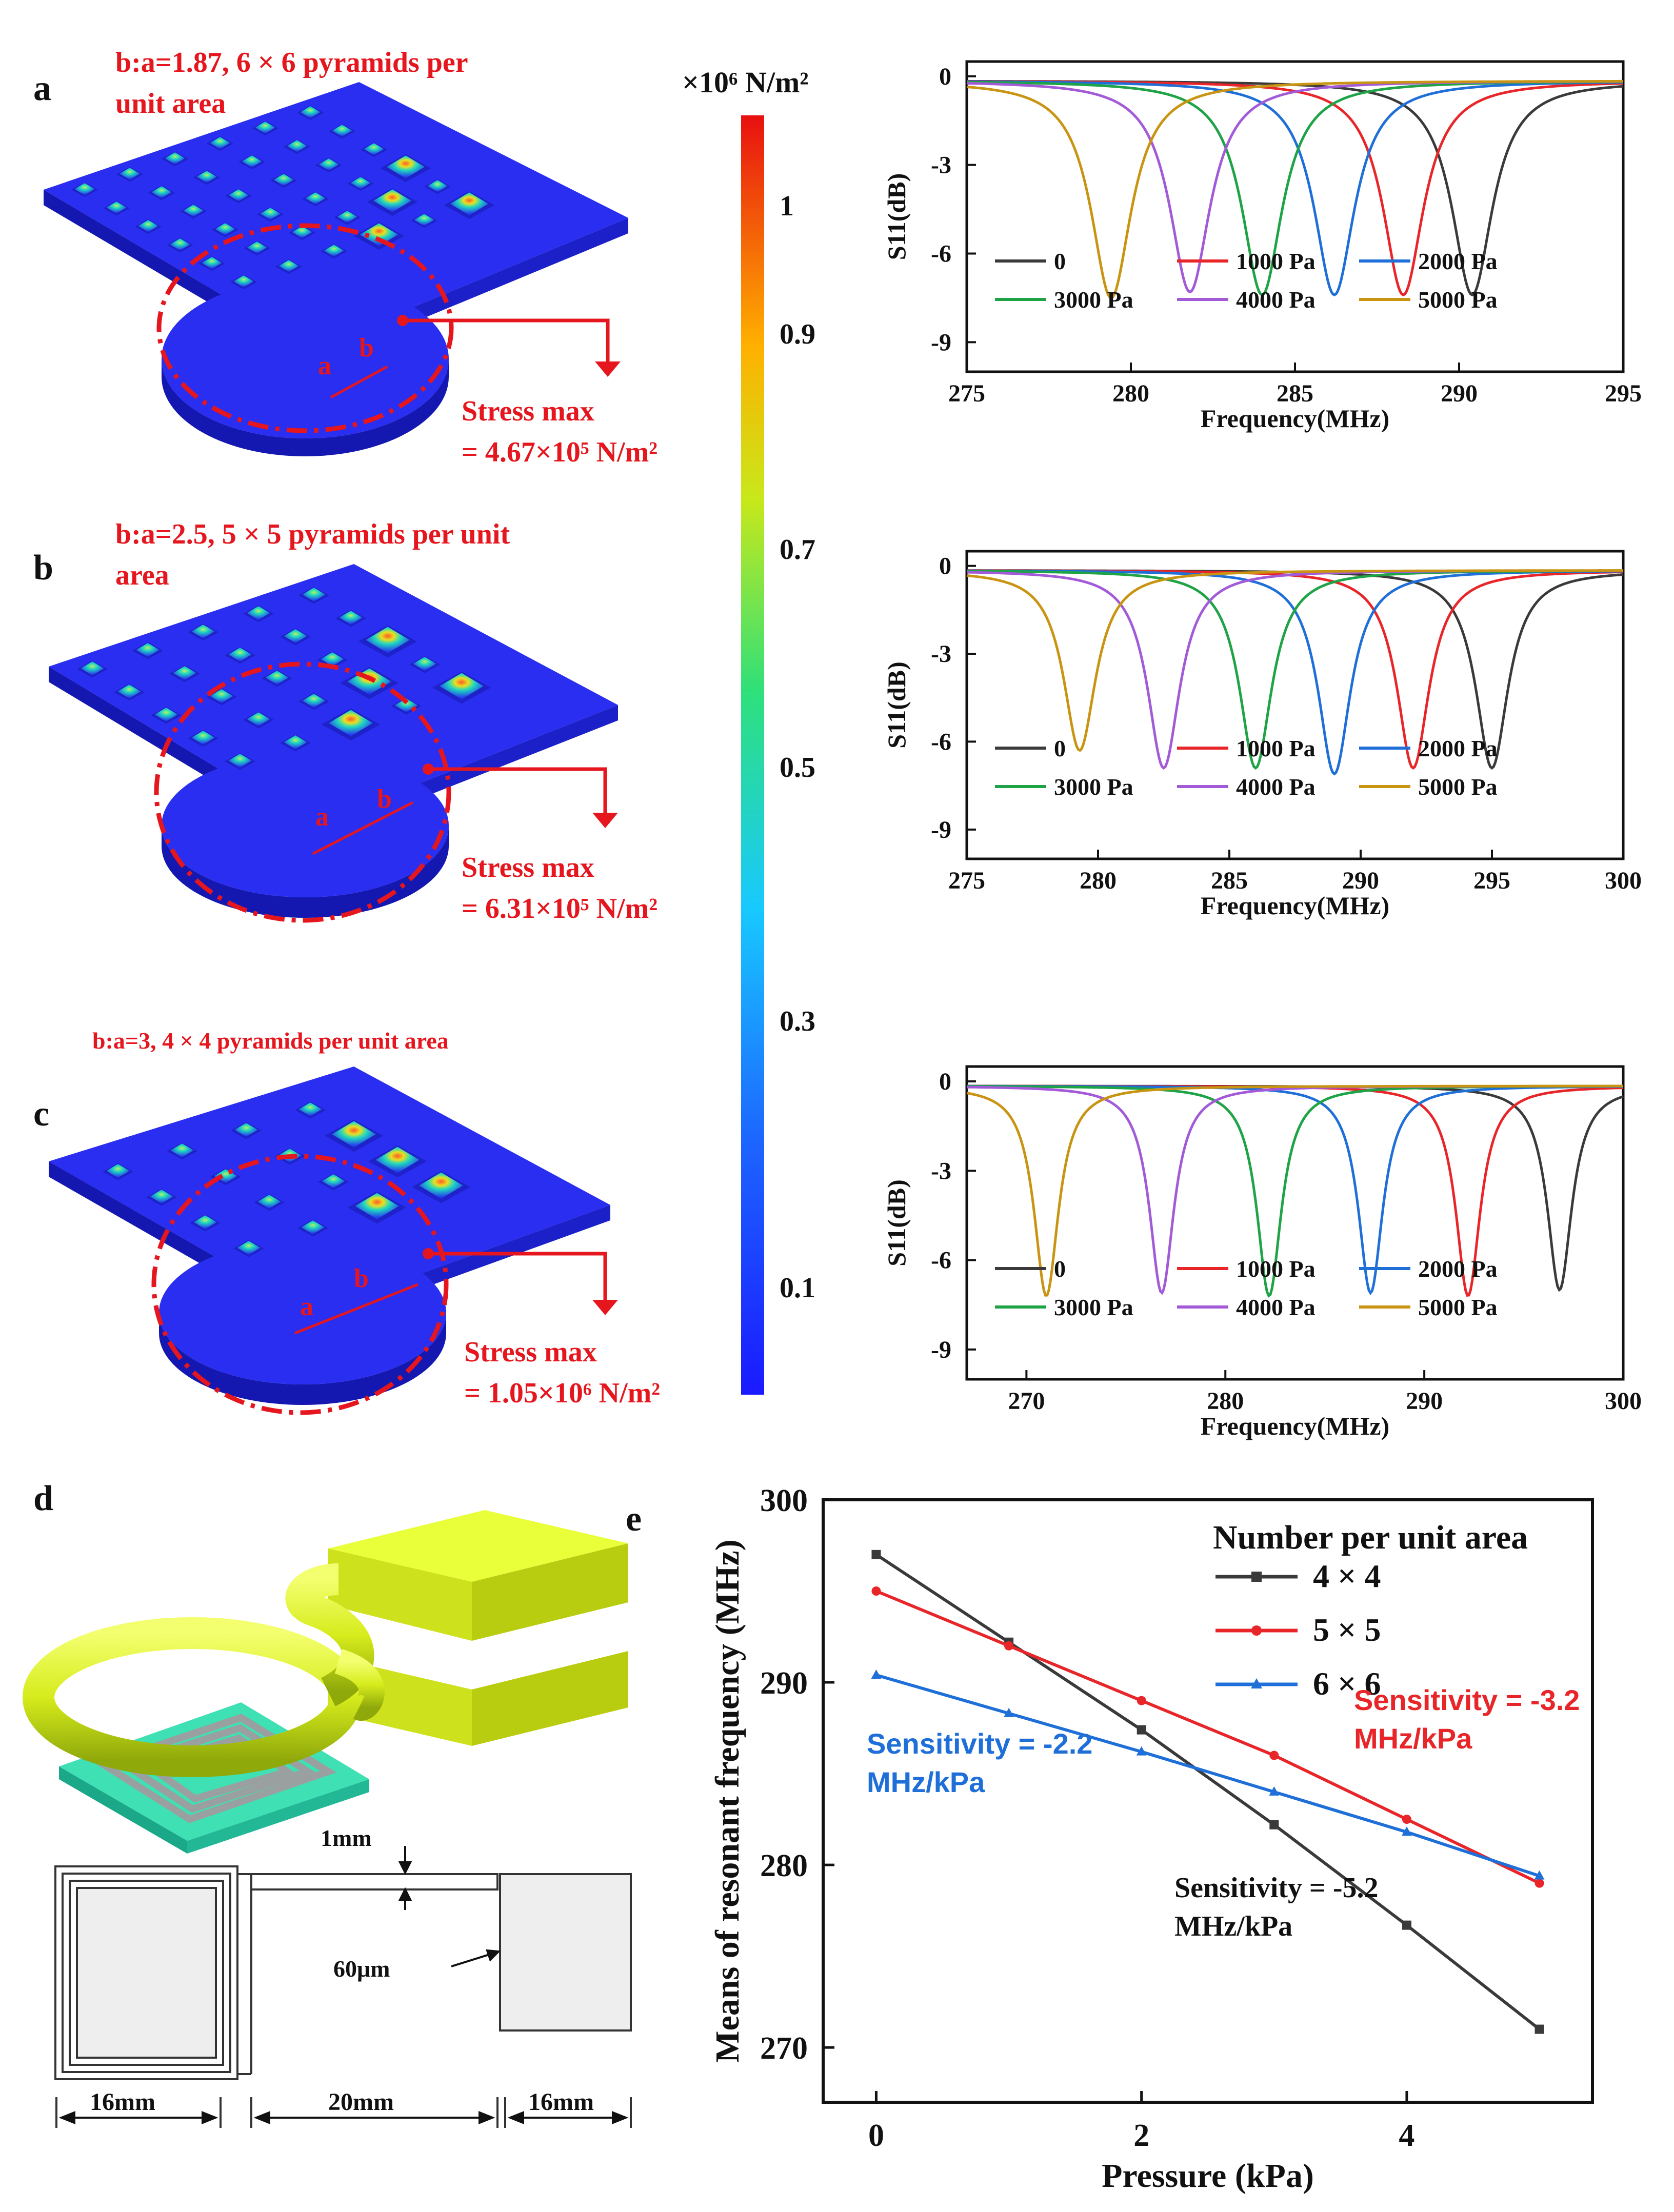  What do you see at coordinates (1413, 1739) in the screenshot?
I see `sensitivity-annotation: MHz/kPa` at bounding box center [1413, 1739].